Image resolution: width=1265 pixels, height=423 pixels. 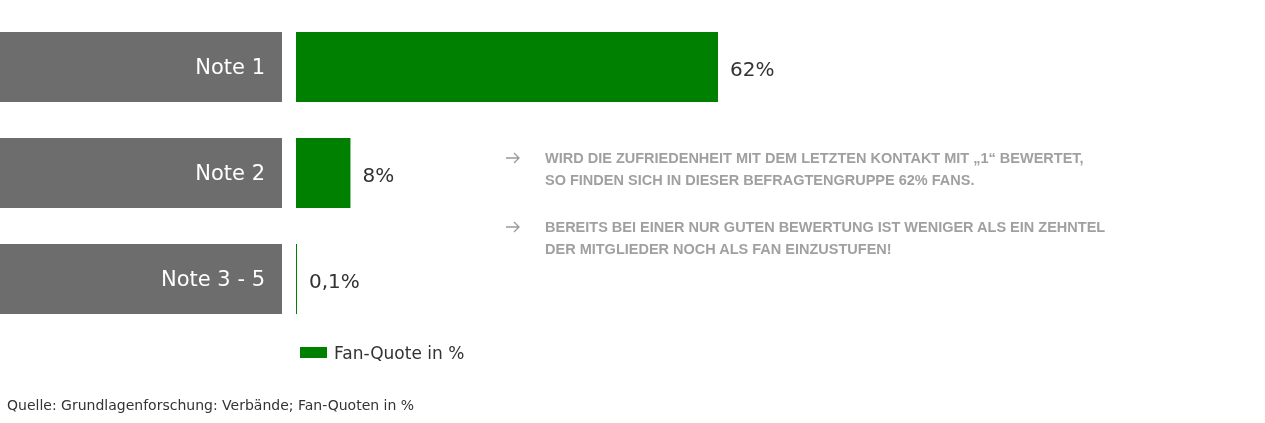 What do you see at coordinates (825, 238) in the screenshot?
I see `annotation: BEREITS BEI EINER NUR GUTEN BEWERTUNG IST WENIGER ALS EIN ZEHNTEL DER MITGLIEDER NOCH ALS FAN EINZUSTUFEN!` at bounding box center [825, 238].